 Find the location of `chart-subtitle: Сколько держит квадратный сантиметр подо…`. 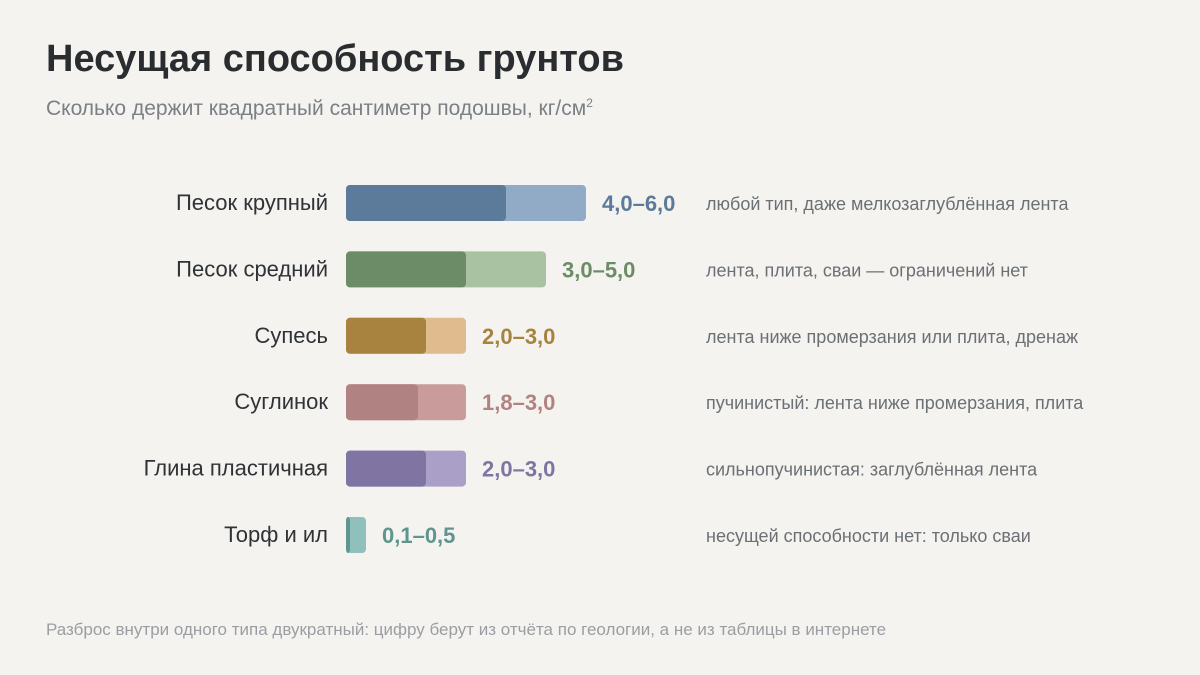

chart-subtitle: Сколько держит квадратный сантиметр подо… is located at coordinates (319, 108).